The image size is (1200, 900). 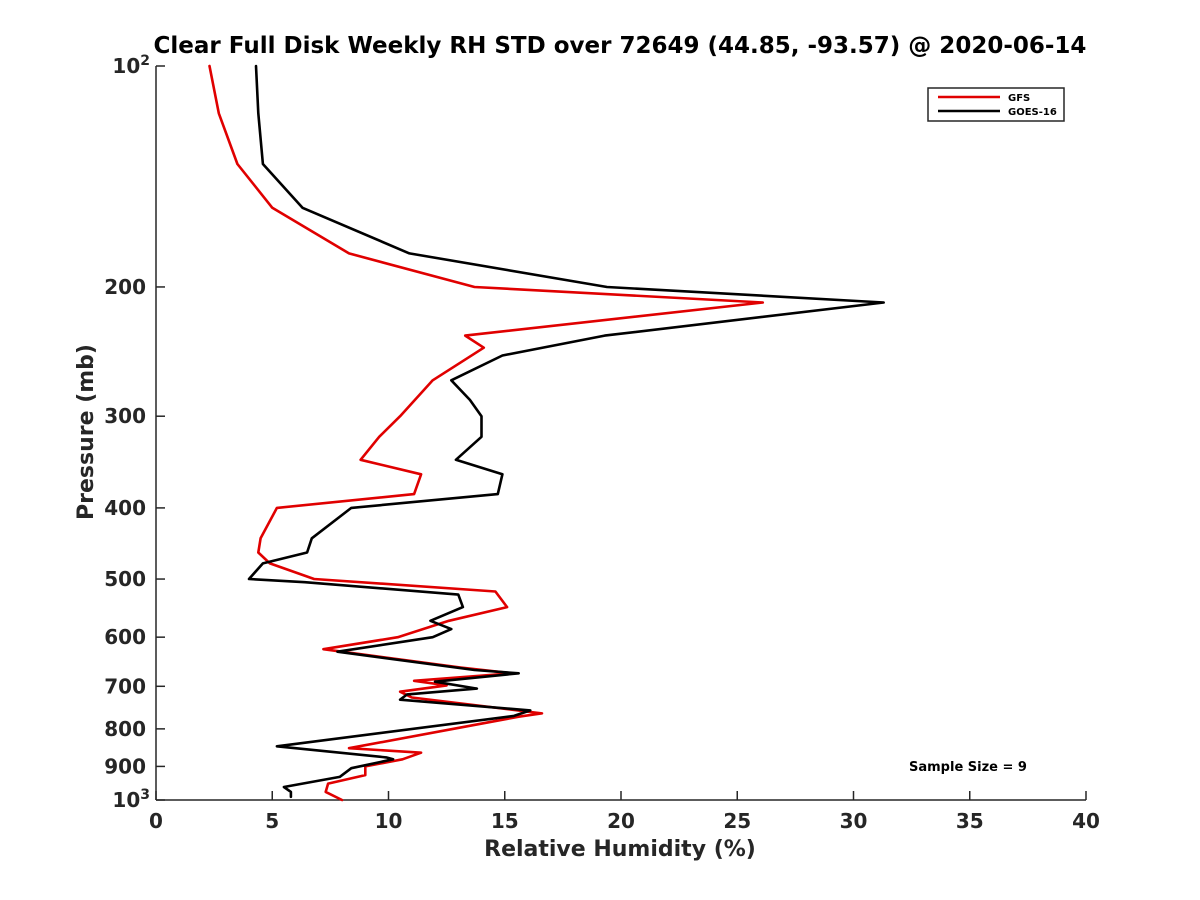 I want to click on y-tick-label: 200, so click(x=125, y=287).